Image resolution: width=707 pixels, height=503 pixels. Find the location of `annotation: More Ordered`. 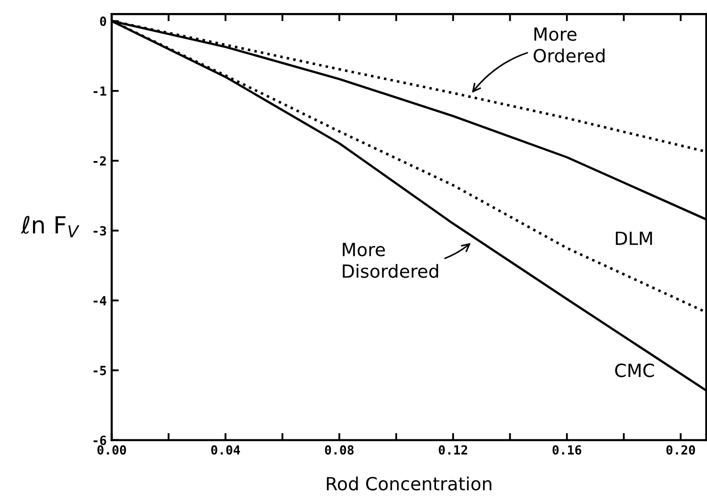

annotation: More Ordered is located at coordinates (569, 45).